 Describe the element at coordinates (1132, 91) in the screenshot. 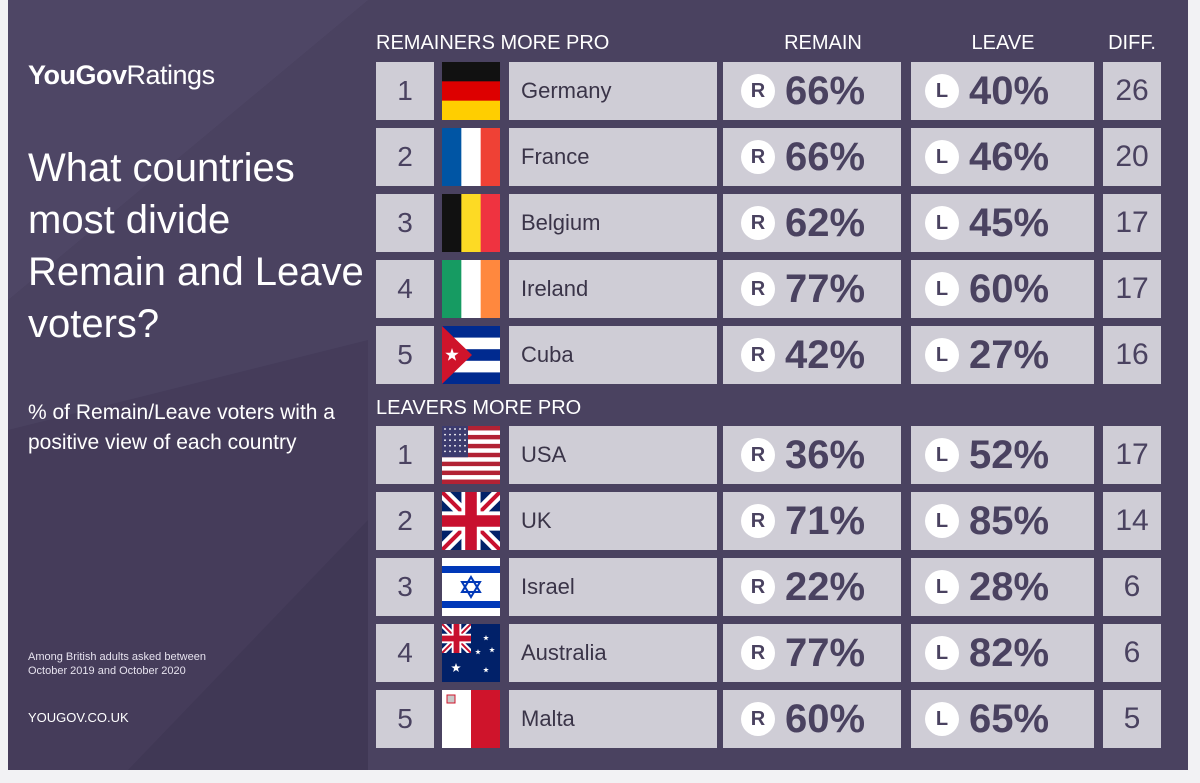

I see `diff-value: 26` at that location.